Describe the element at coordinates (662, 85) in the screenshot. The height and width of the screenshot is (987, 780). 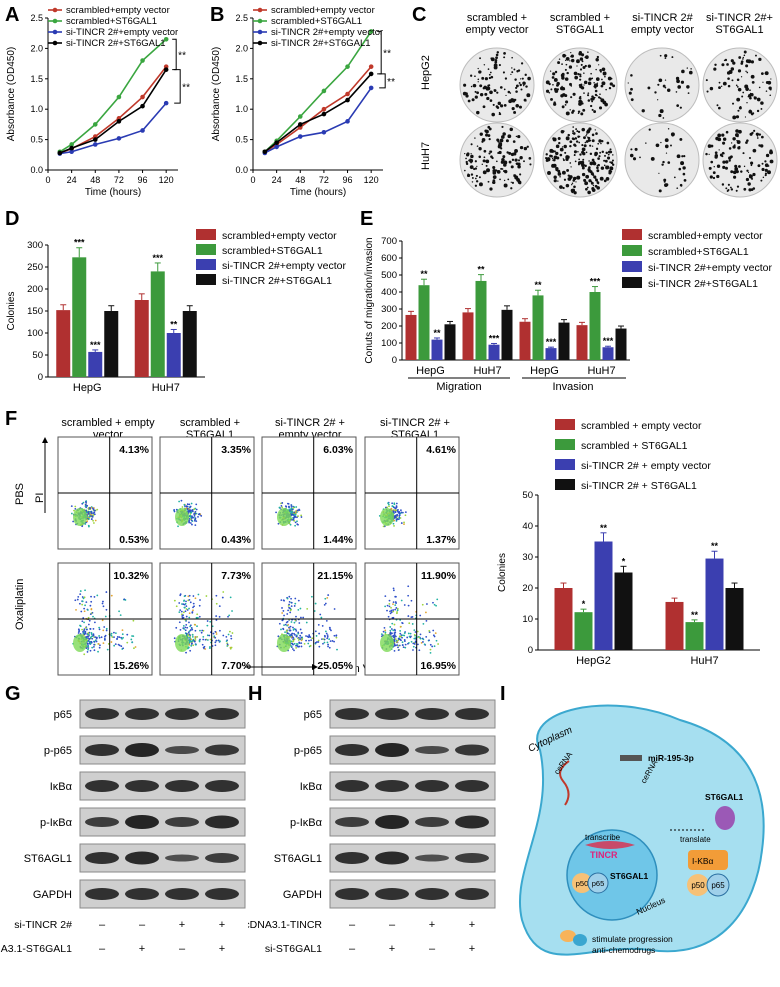
I see `culture-dish` at that location.